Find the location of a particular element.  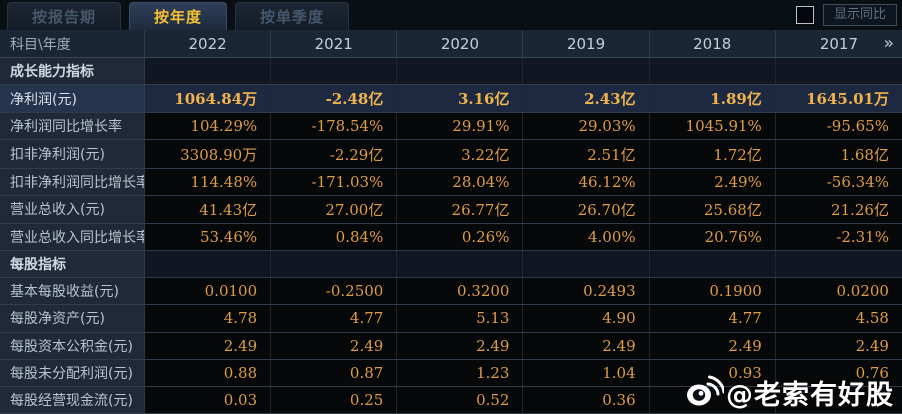

year-column-header: 2021 is located at coordinates (334, 43).